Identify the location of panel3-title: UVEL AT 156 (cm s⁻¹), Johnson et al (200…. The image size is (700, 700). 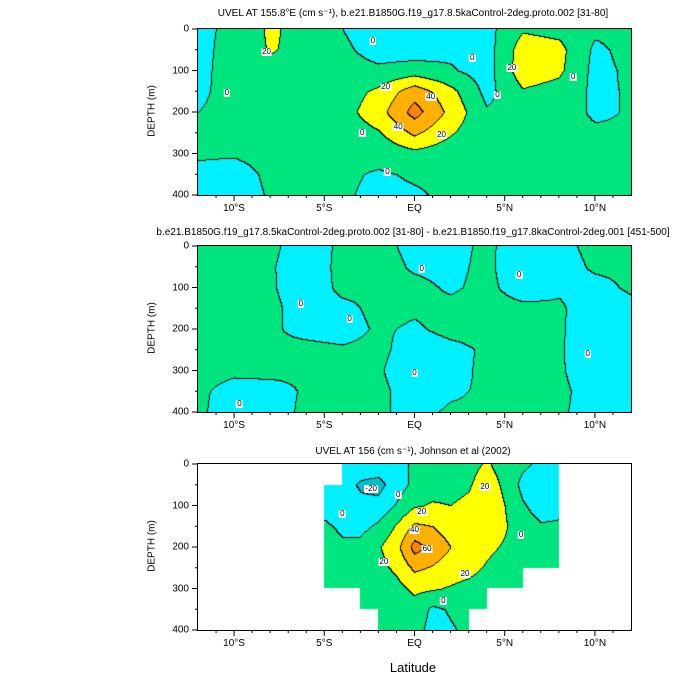
(413, 451).